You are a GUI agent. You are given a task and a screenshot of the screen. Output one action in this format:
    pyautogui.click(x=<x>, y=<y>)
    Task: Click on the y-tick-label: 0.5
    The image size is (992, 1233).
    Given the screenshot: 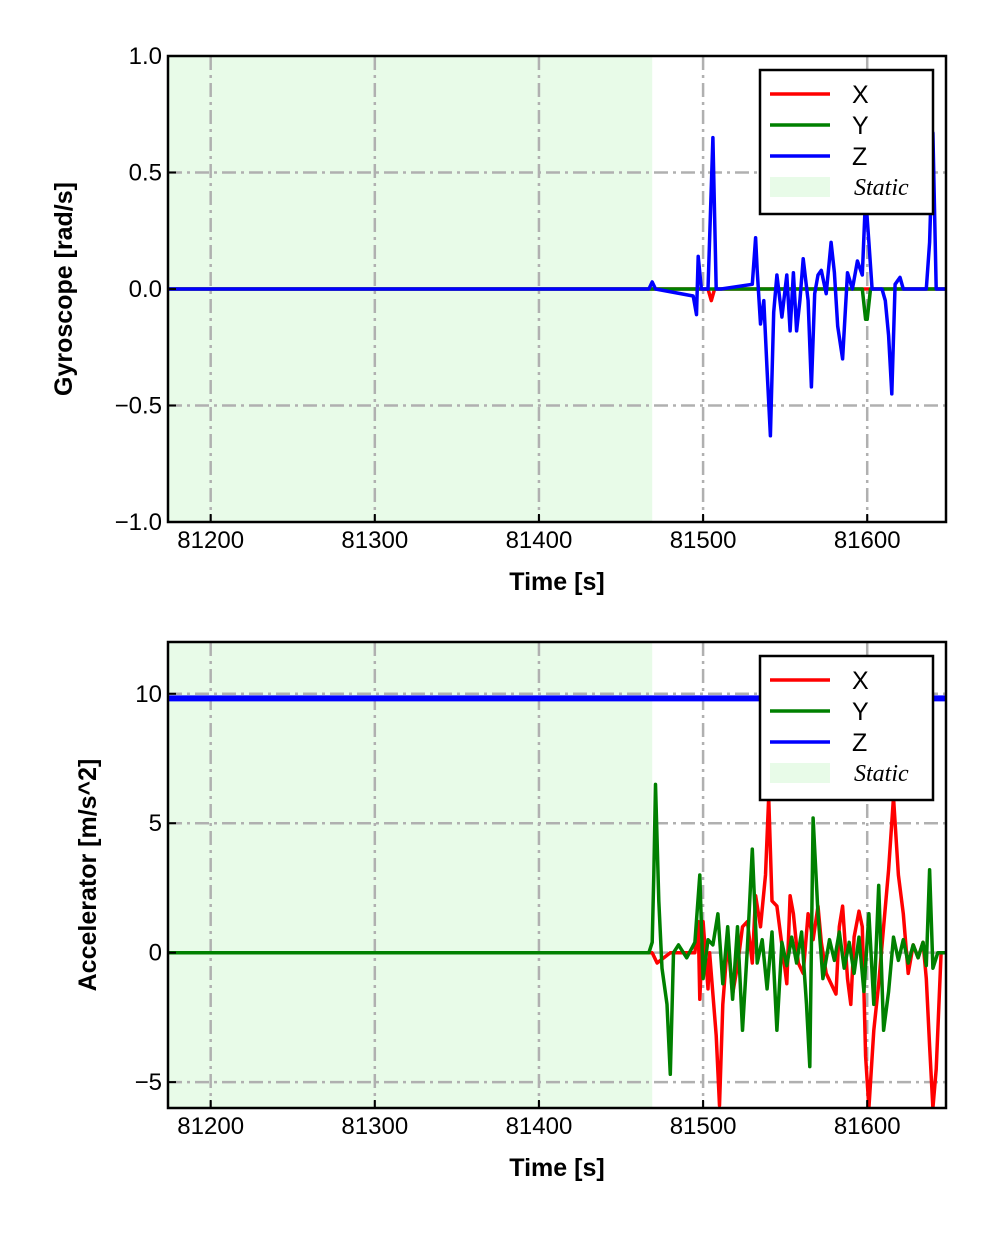 What is the action you would take?
    pyautogui.click(x=145, y=173)
    